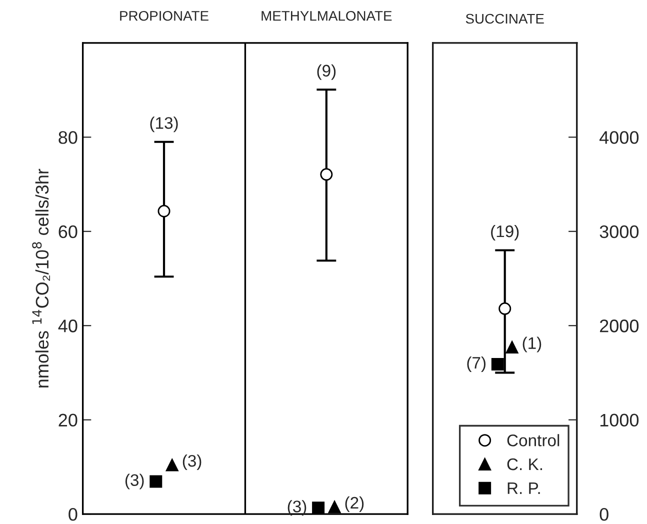  I want to click on annotation: (2), so click(354, 504).